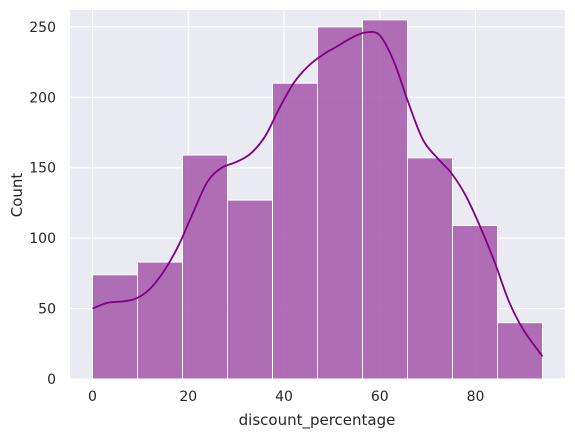  Describe the element at coordinates (47, 310) in the screenshot. I see `y-tick-label: 50` at that location.